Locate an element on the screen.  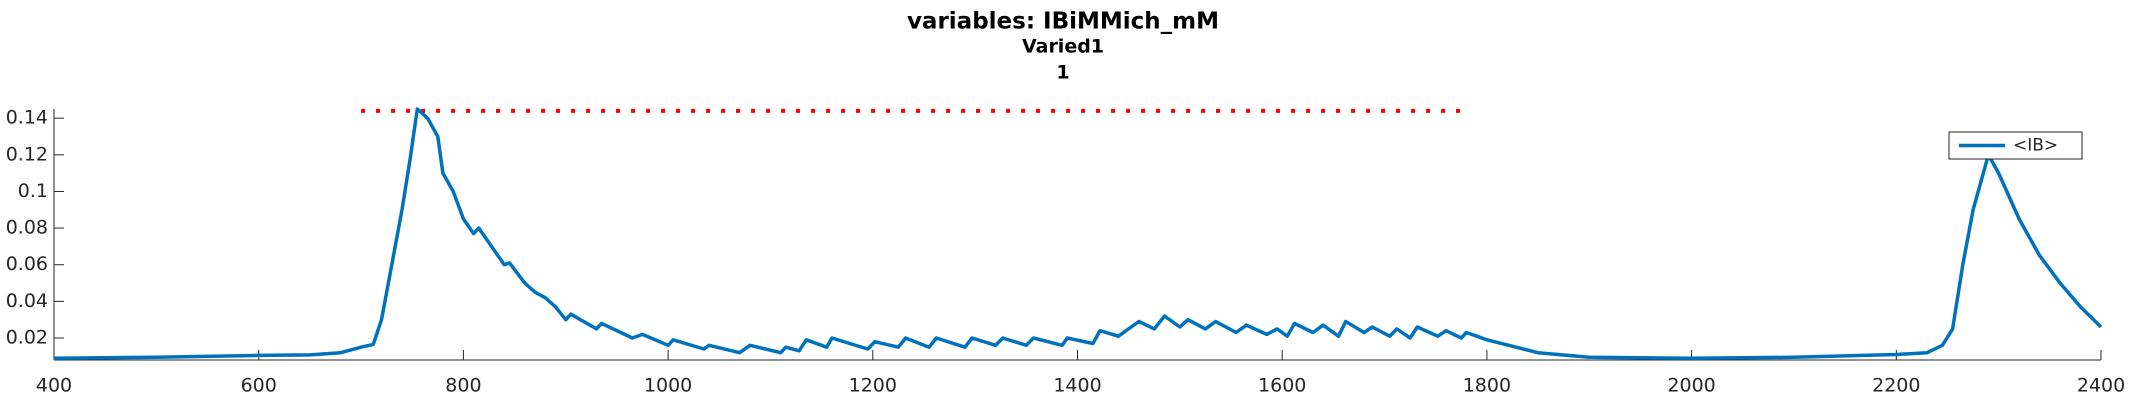
x-tick-label: 1800 is located at coordinates (1487, 386).